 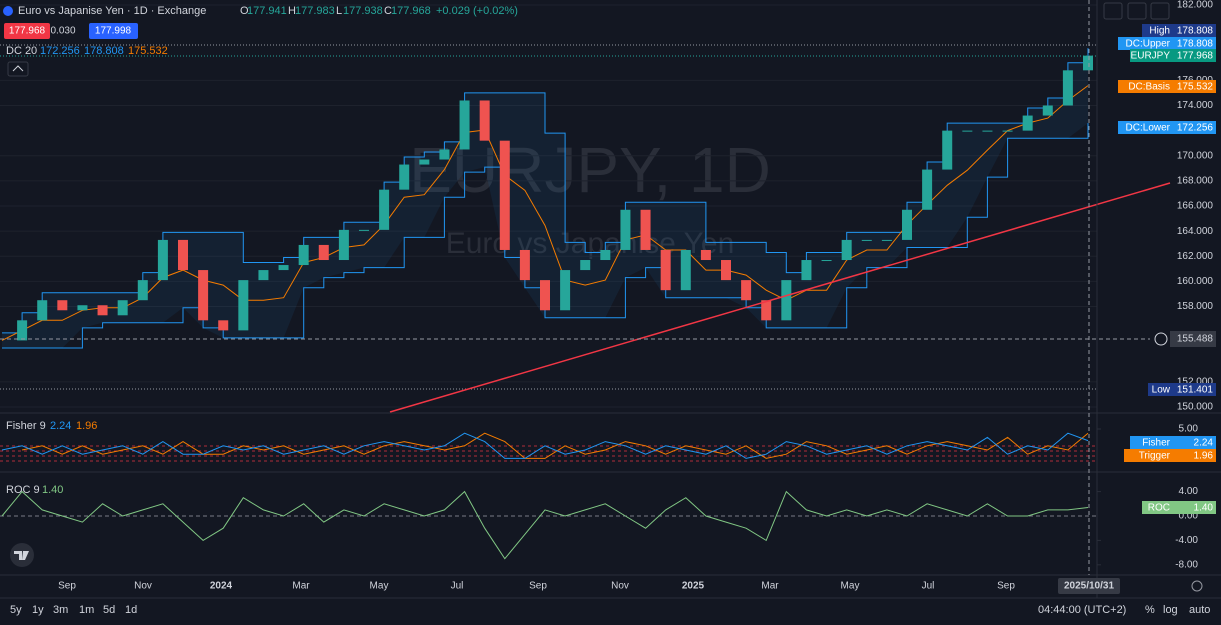 What do you see at coordinates (545, 525) in the screenshot?
I see `roc-line` at bounding box center [545, 525].